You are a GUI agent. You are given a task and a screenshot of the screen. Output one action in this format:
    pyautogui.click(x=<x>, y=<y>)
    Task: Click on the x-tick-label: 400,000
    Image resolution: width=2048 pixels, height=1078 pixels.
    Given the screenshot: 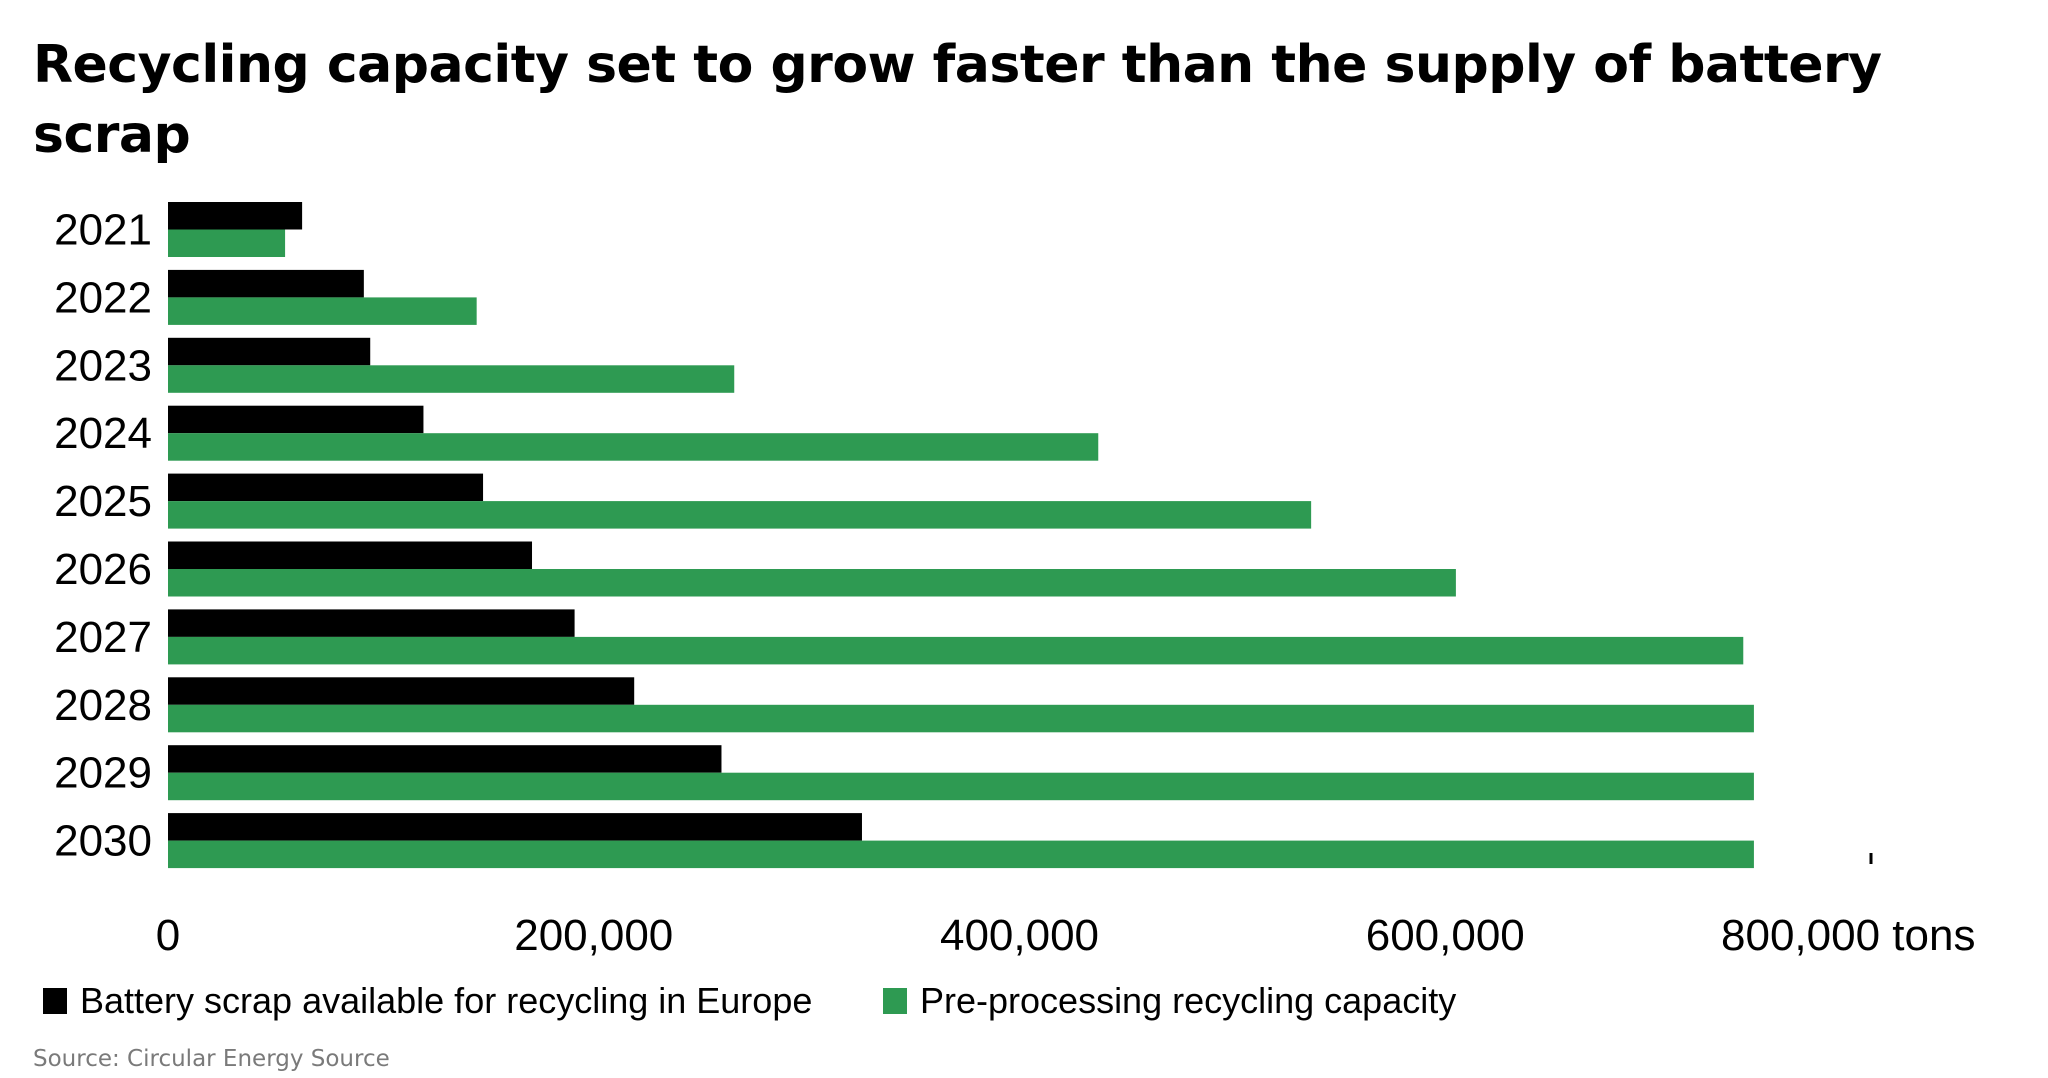 What is the action you would take?
    pyautogui.click(x=1019, y=935)
    